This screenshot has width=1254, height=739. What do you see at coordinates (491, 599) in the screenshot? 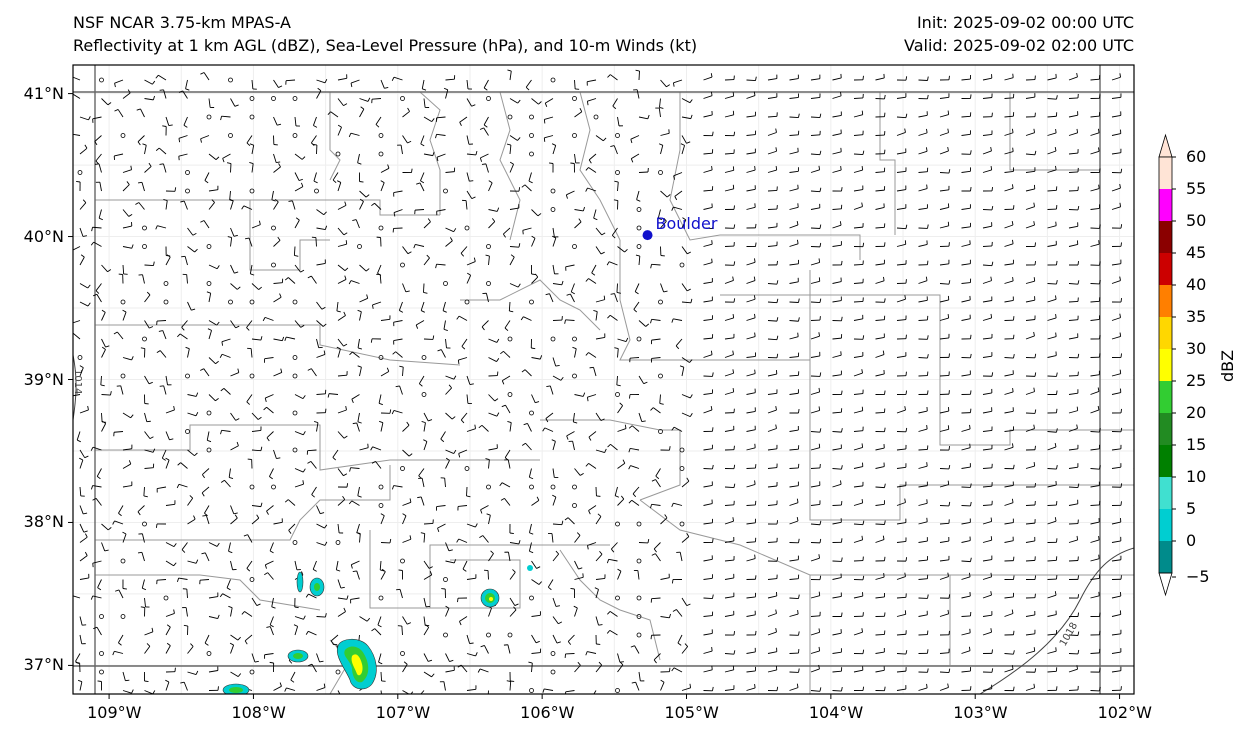
I see `storm-core` at bounding box center [491, 599].